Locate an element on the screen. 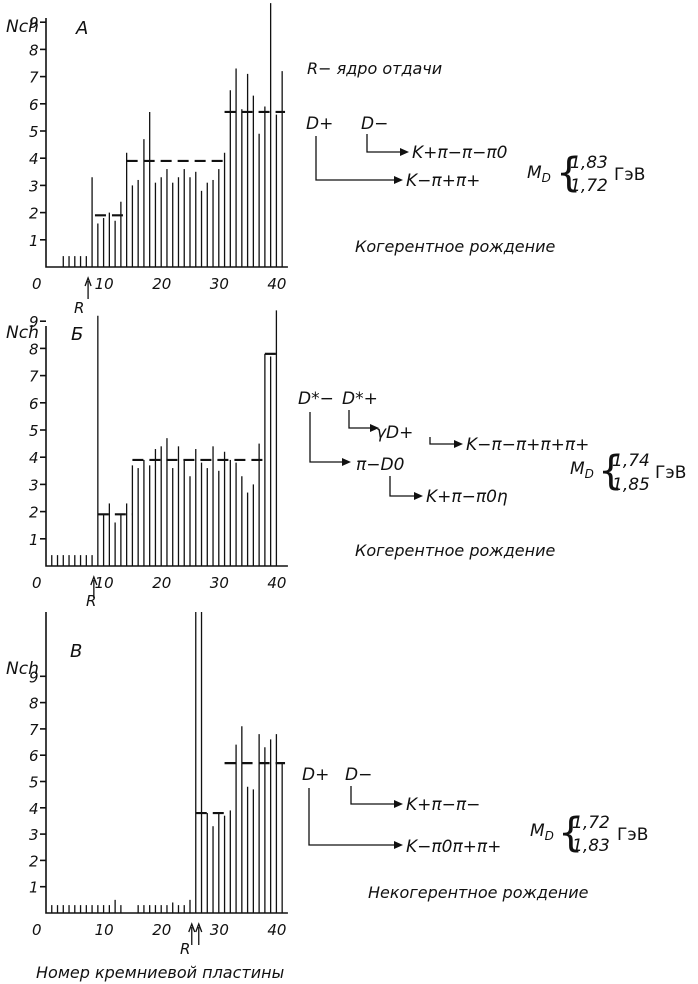 The height and width of the screenshot is (984, 698). panel-a-xtick-label: 10 is located at coordinates (104, 284).